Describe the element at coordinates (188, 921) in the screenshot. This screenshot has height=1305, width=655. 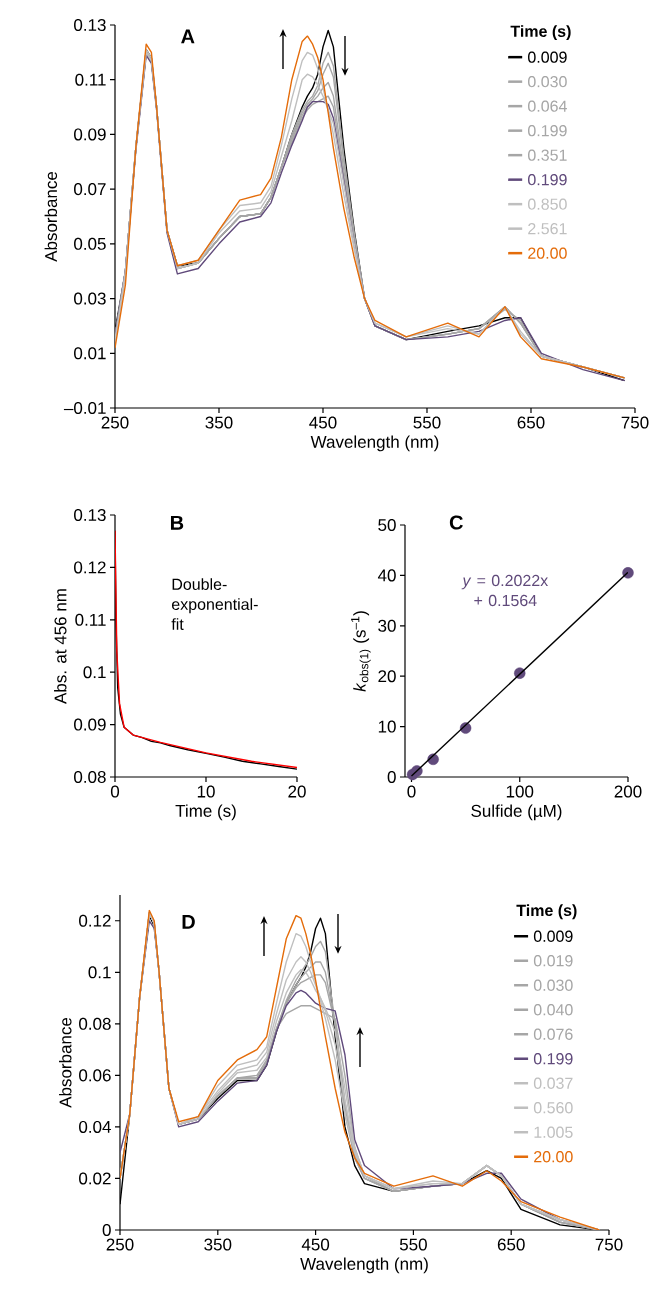
I see `text: D` at that location.